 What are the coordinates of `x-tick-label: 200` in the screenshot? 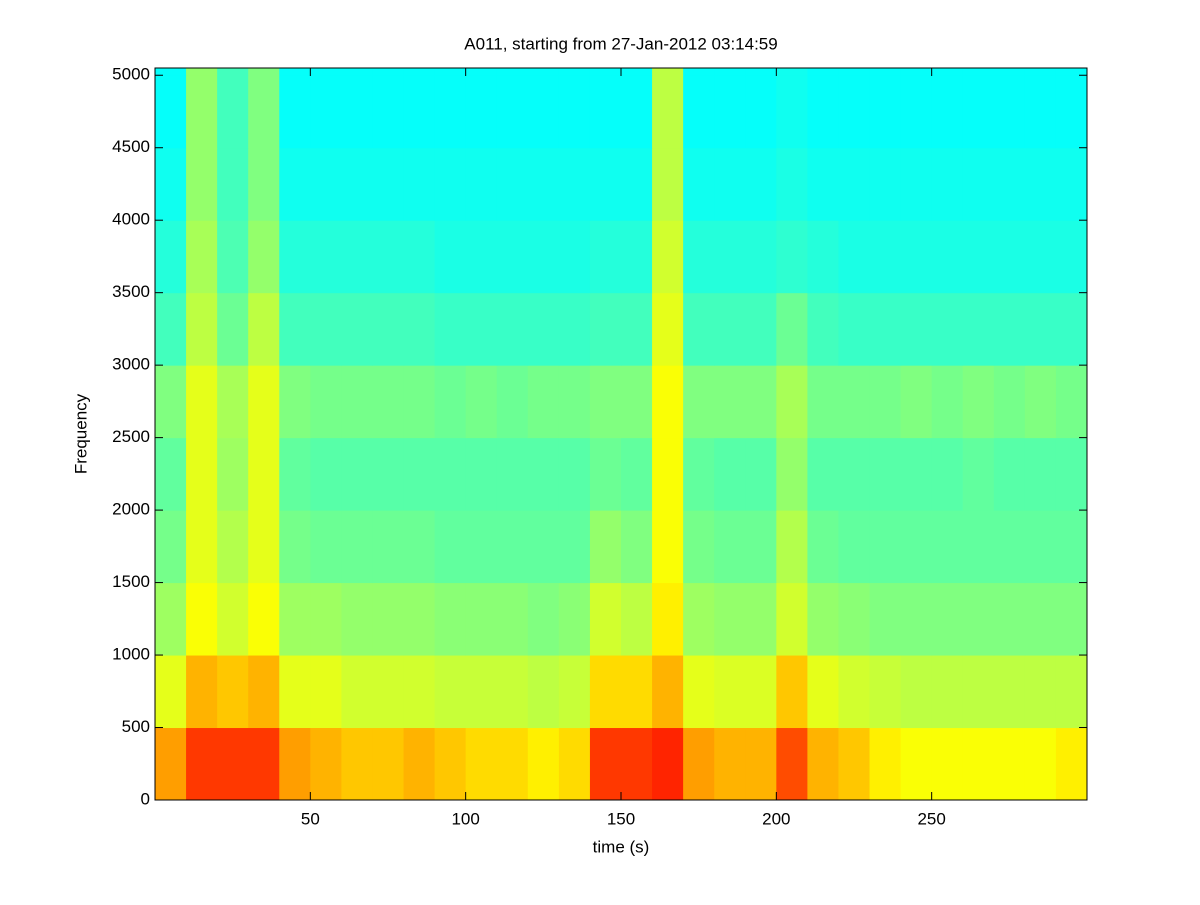 It's located at (776, 818).